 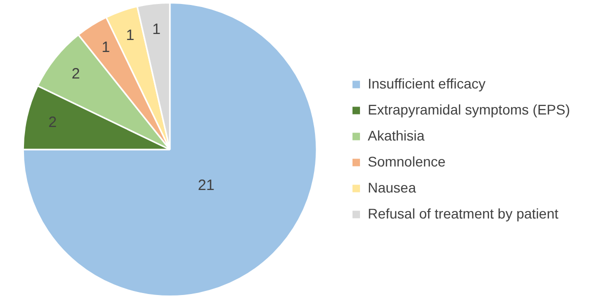 What do you see at coordinates (469, 109) in the screenshot?
I see `legend-label: Extrapyramidal symptoms (EPS)` at bounding box center [469, 109].